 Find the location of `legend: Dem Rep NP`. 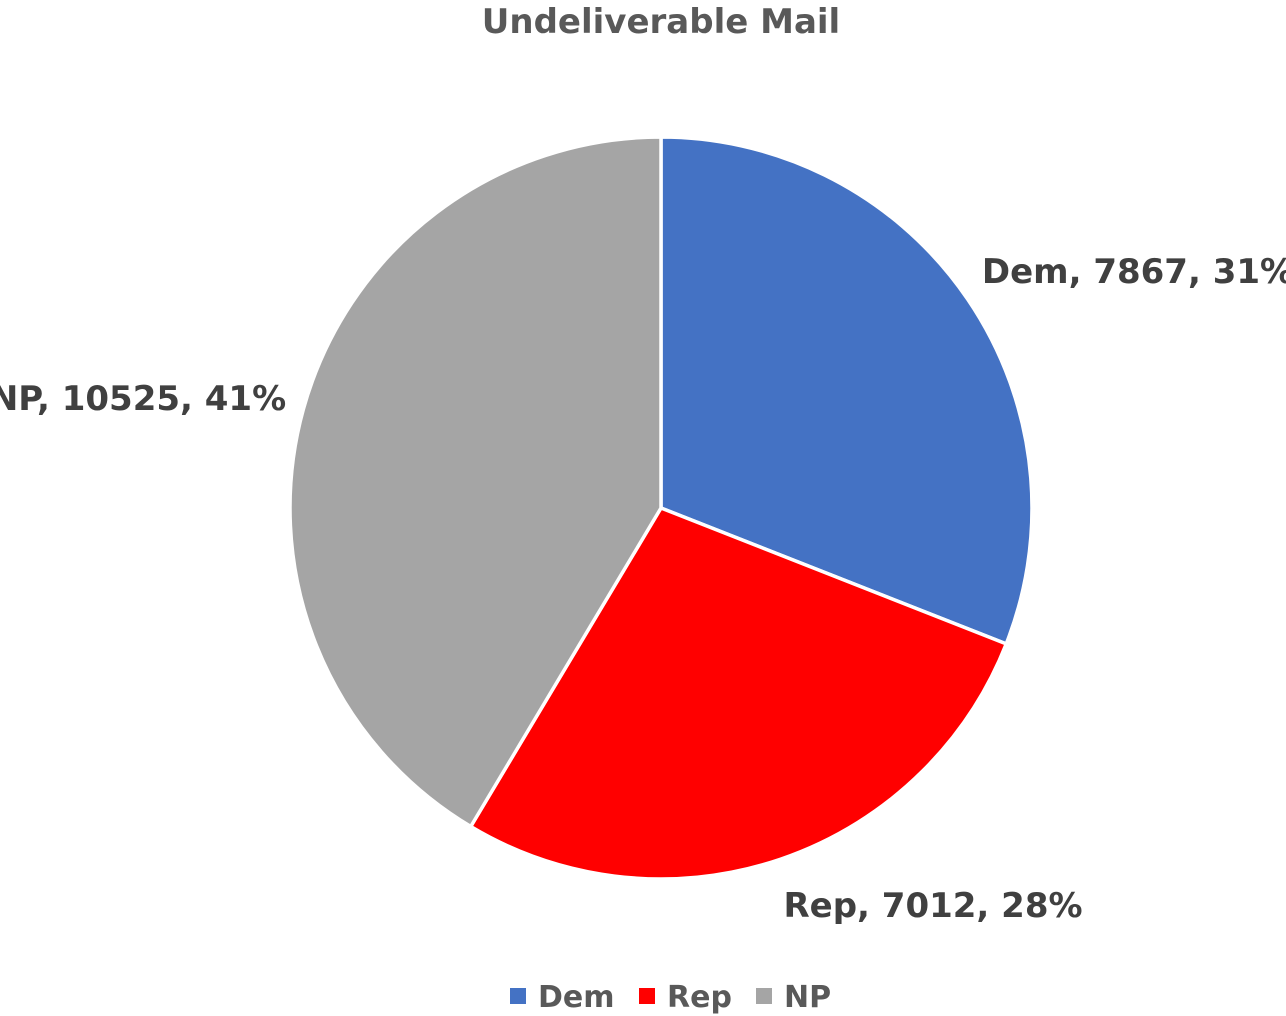

legend: Dem Rep NP is located at coordinates (670, 997).